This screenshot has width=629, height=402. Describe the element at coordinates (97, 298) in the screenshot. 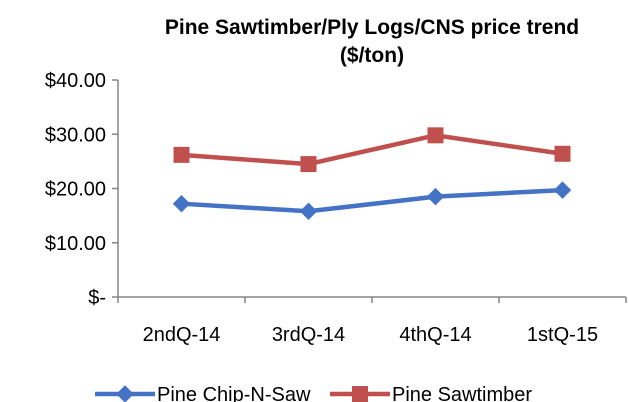

I see `y-tick-label: $-` at that location.